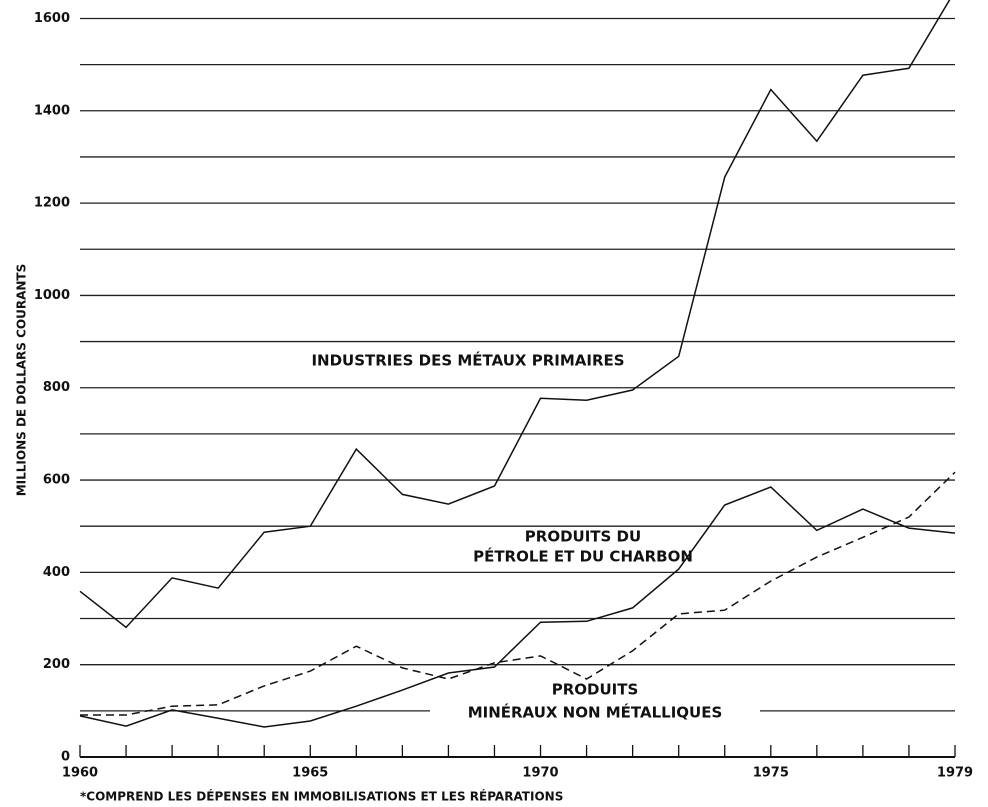 This screenshot has height=807, width=988. What do you see at coordinates (52, 295) in the screenshot?
I see `y-tick-label: 1000` at bounding box center [52, 295].